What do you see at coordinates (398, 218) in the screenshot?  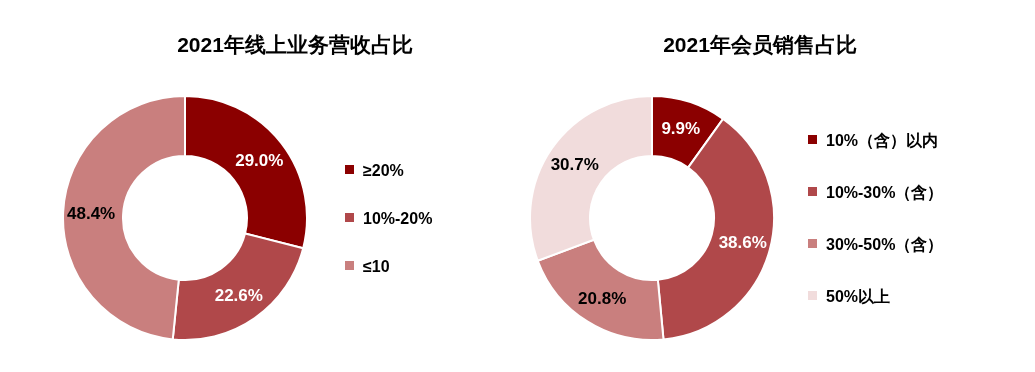 I see `legend-label: 10%-20%` at bounding box center [398, 218].